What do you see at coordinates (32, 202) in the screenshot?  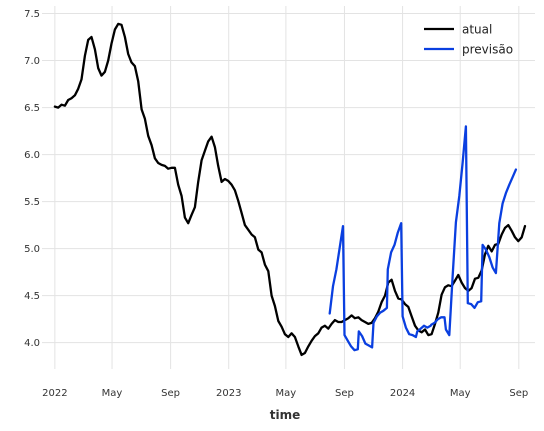 I see `y-tick-label: 5.5` at bounding box center [32, 202].